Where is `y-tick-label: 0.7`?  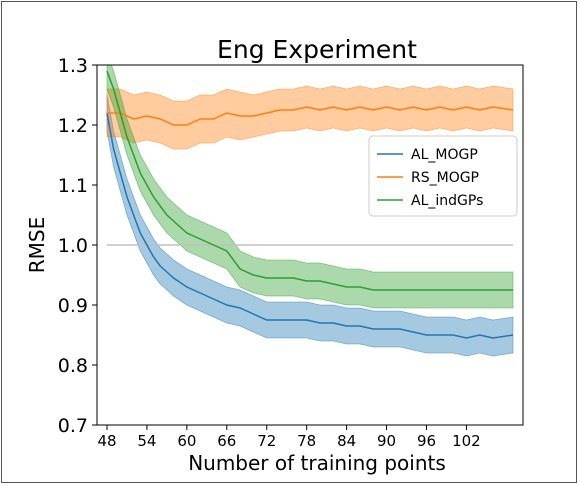 y-tick-label: 0.7 is located at coordinates (73, 426).